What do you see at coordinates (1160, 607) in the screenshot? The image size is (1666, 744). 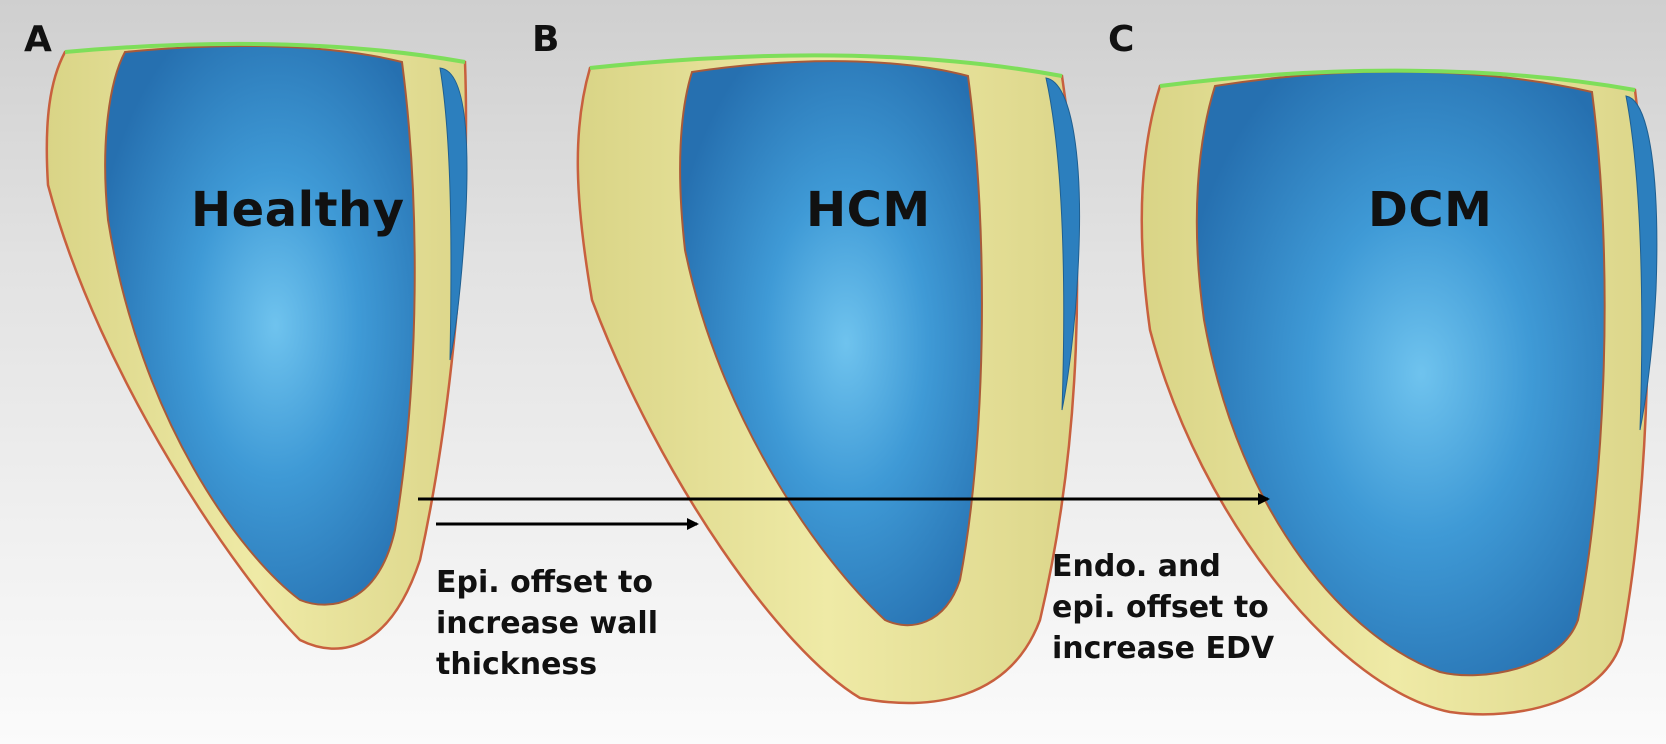 I see `annotation-line: epi. offset to` at bounding box center [1160, 607].